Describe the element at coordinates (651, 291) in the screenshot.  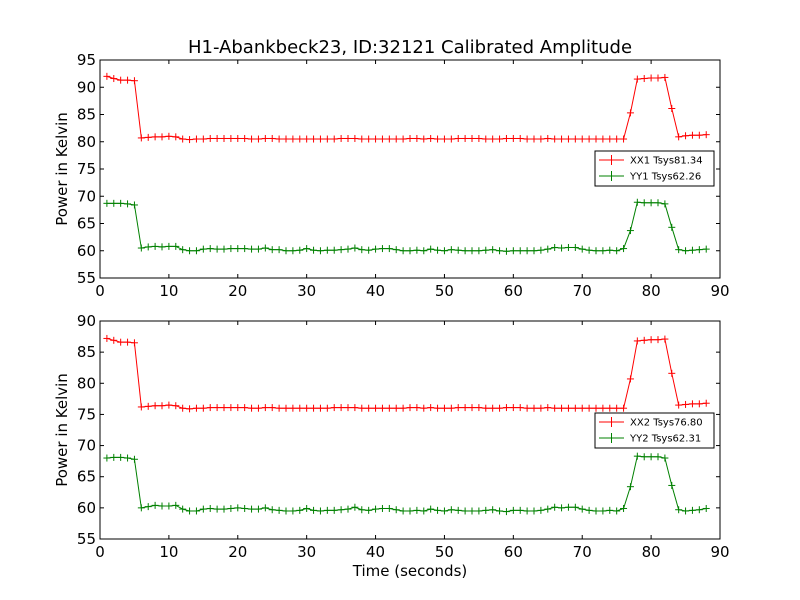
I see `x-tick-label: 80` at that location.